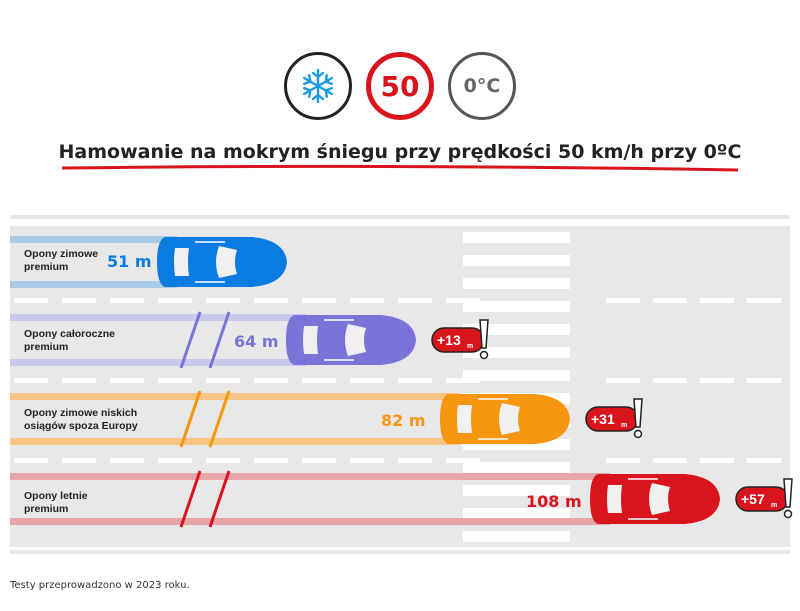 The height and width of the screenshot is (611, 800). Describe the element at coordinates (603, 419) in the screenshot. I see `difference-value: +31` at that location.